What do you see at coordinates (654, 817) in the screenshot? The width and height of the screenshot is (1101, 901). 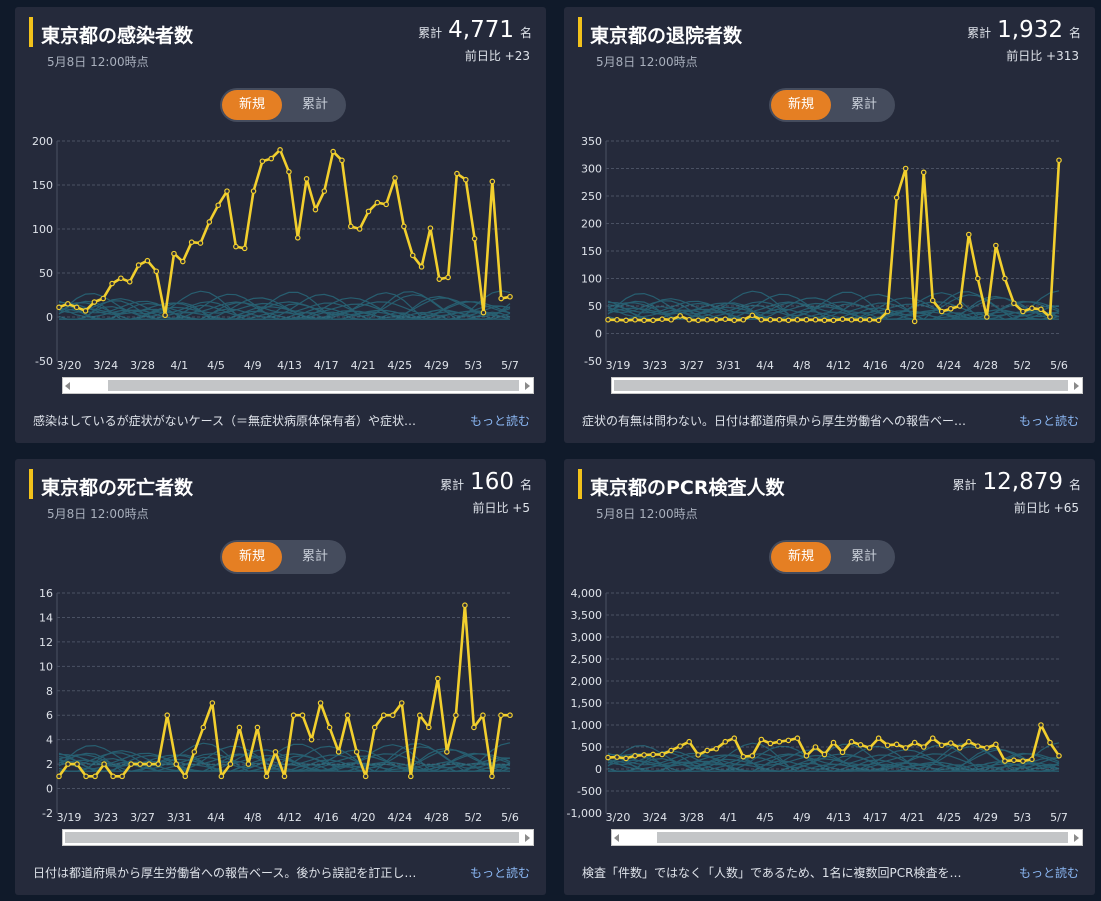 I see `x-tick-label: 3/24` at bounding box center [654, 817].